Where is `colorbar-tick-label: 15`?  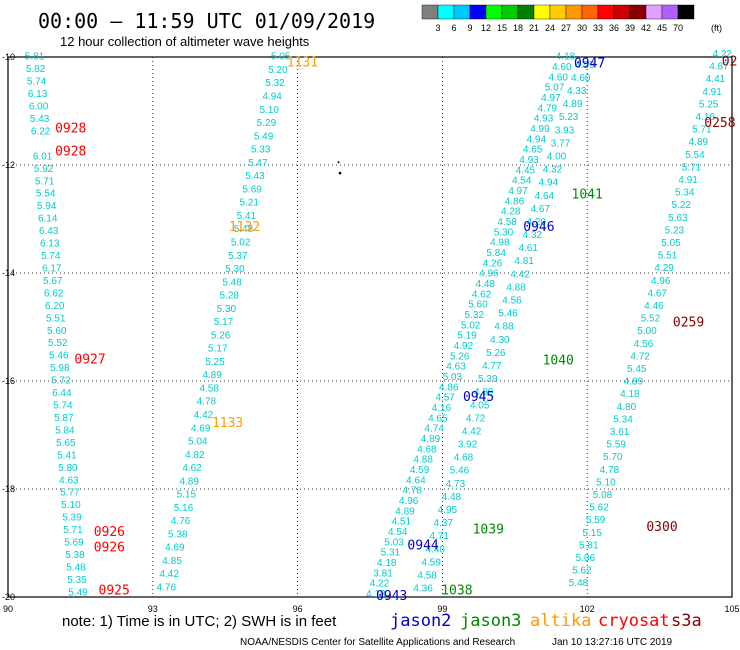
colorbar-tick-label: 15 is located at coordinates (502, 28).